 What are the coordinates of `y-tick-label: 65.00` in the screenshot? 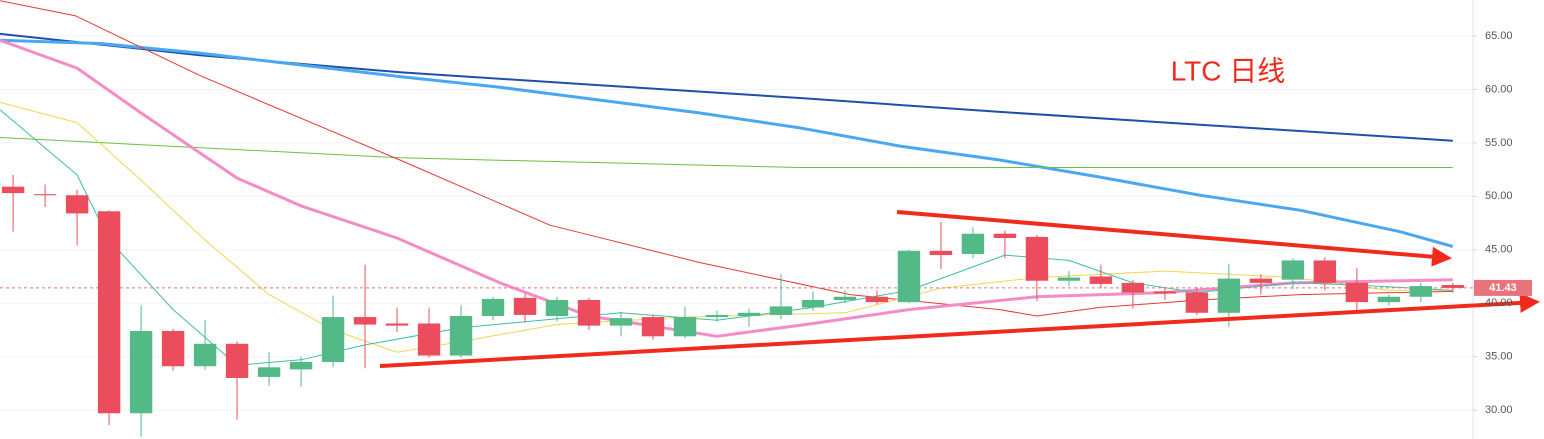 It's located at (1499, 36).